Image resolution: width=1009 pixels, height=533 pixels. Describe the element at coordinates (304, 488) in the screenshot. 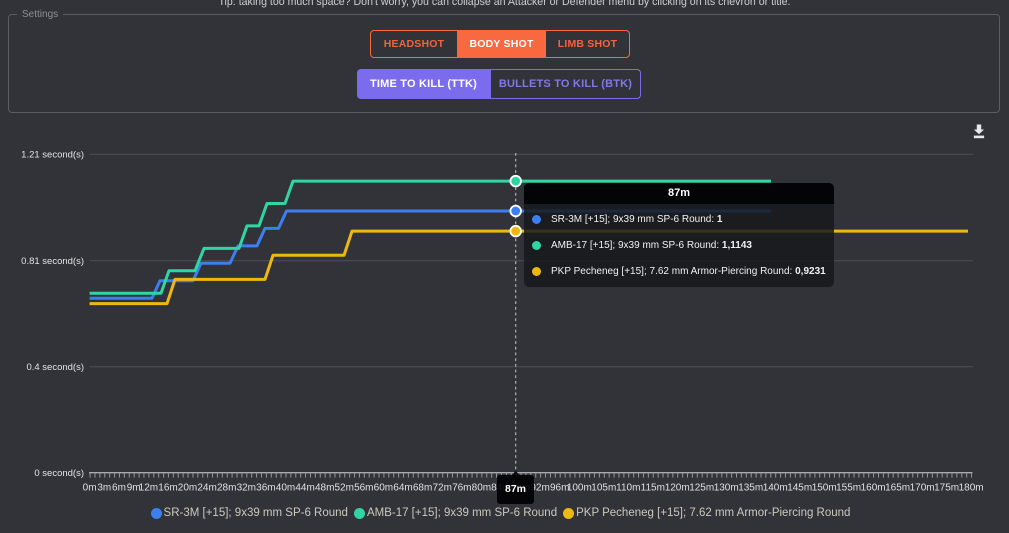

I see `svg-text: 44m` at that location.